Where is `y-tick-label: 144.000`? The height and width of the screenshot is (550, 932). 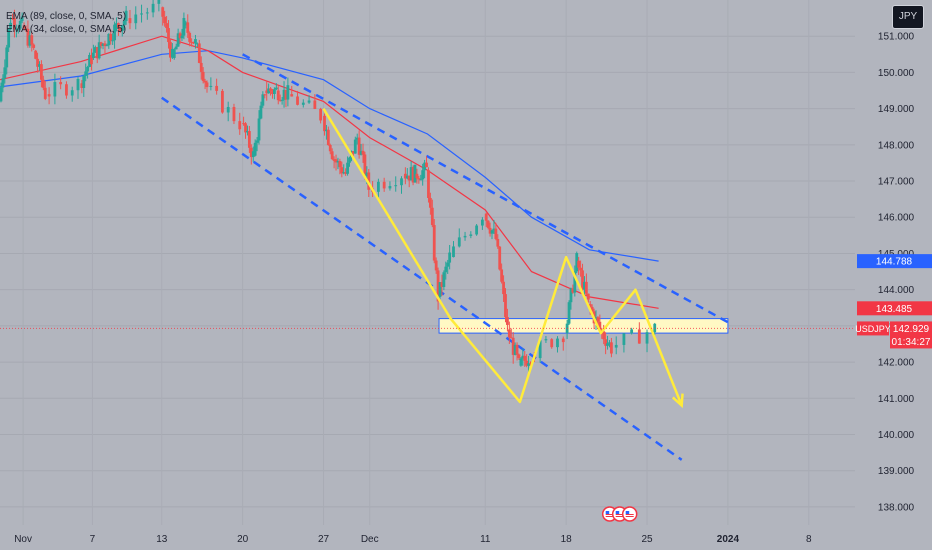
y-tick-label: 144.000 is located at coordinates (896, 290).